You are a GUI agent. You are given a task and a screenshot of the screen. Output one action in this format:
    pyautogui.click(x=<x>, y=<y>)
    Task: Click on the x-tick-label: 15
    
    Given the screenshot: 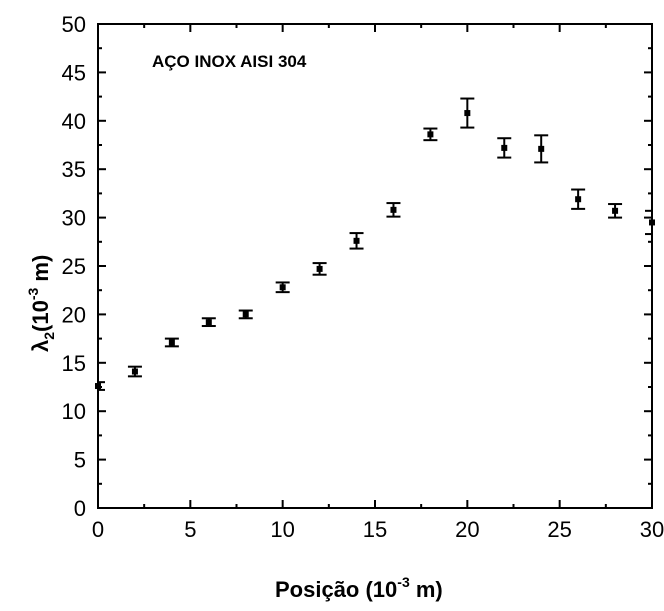 What is the action you would take?
    pyautogui.click(x=375, y=529)
    